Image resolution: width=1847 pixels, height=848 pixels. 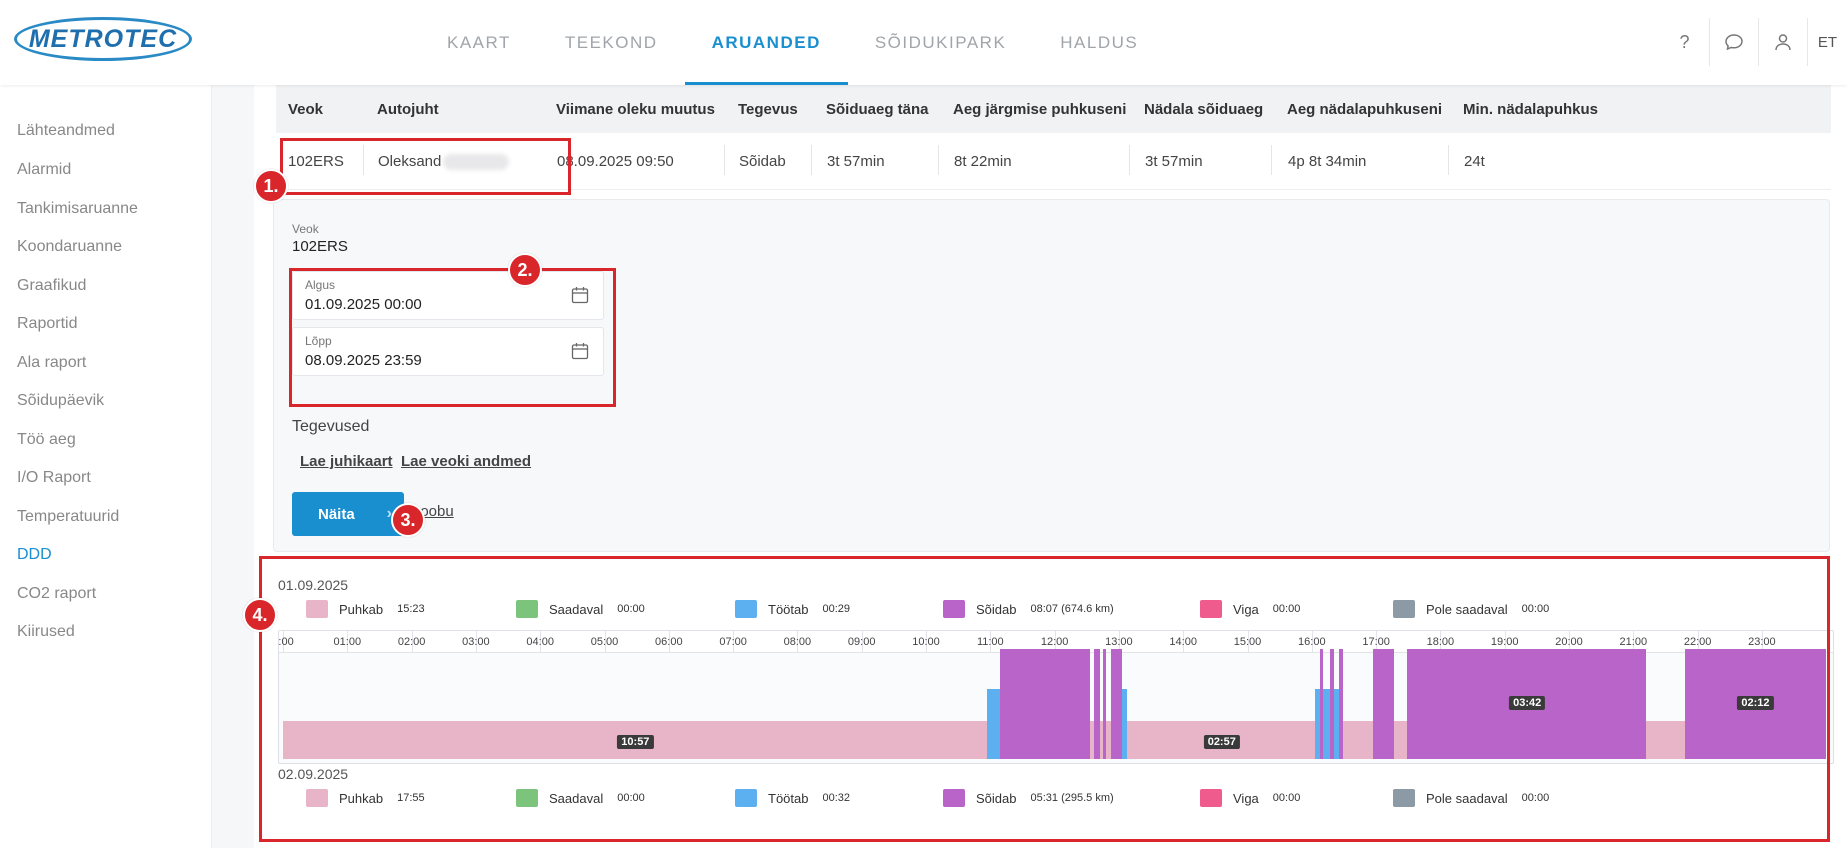 What do you see at coordinates (316, 161) in the screenshot?
I see `cell-veok: 102ERS` at bounding box center [316, 161].